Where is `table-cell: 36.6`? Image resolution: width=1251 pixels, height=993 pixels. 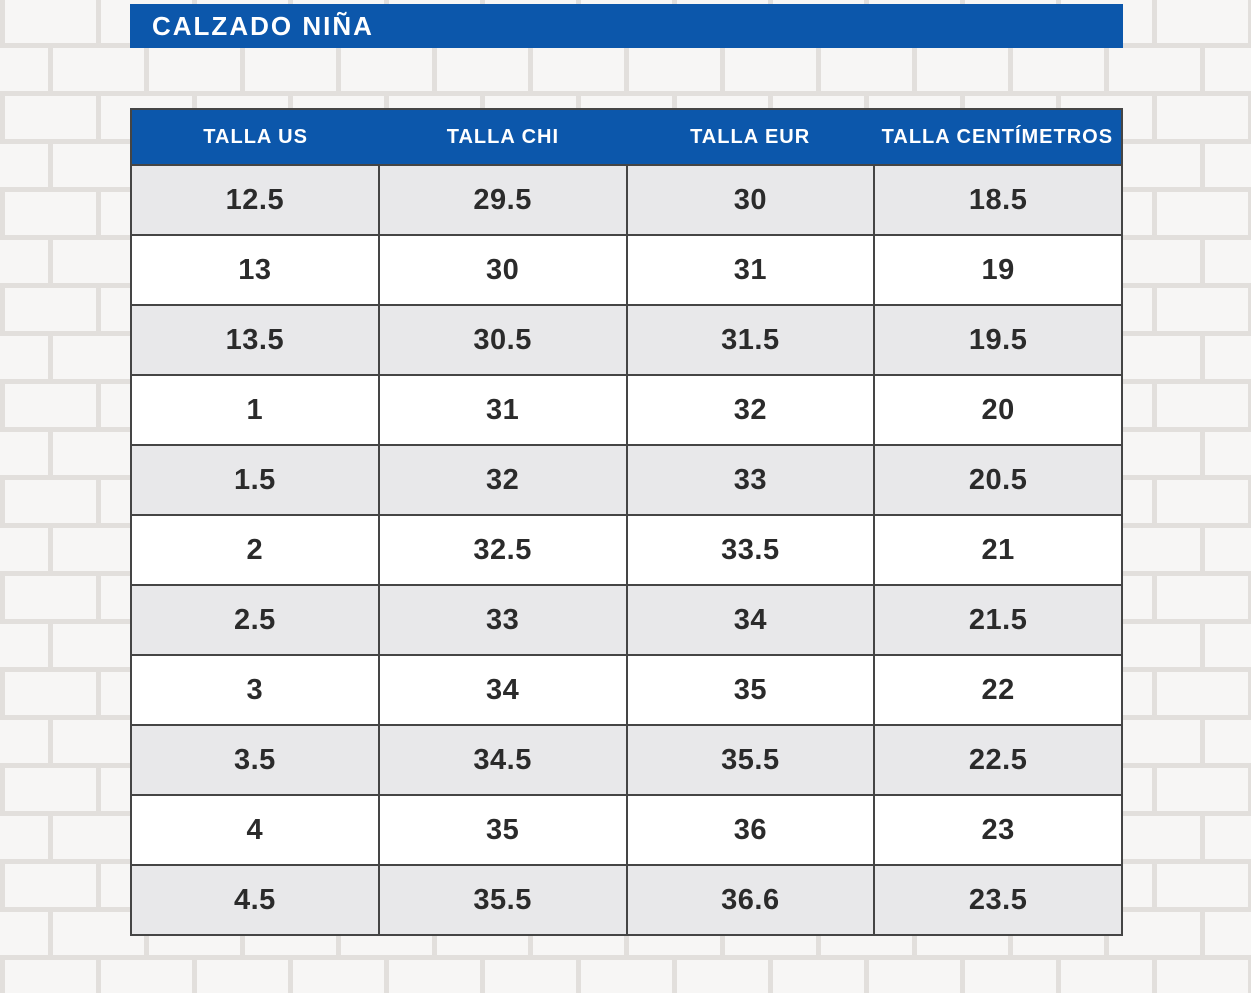
table-cell: 36.6 is located at coordinates (752, 900).